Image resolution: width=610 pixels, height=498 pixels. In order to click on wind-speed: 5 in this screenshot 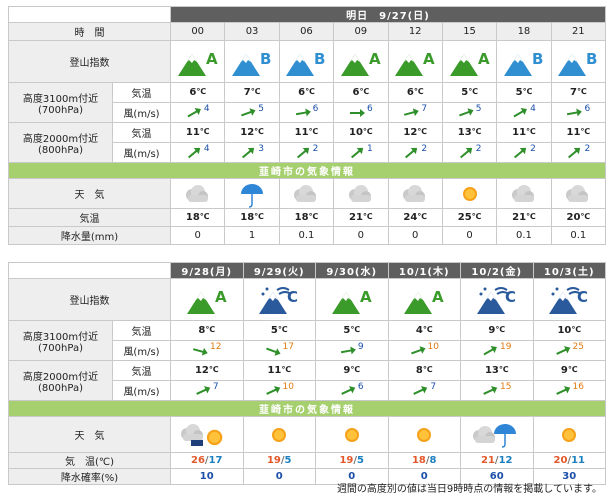, I will do `click(261, 108)`.